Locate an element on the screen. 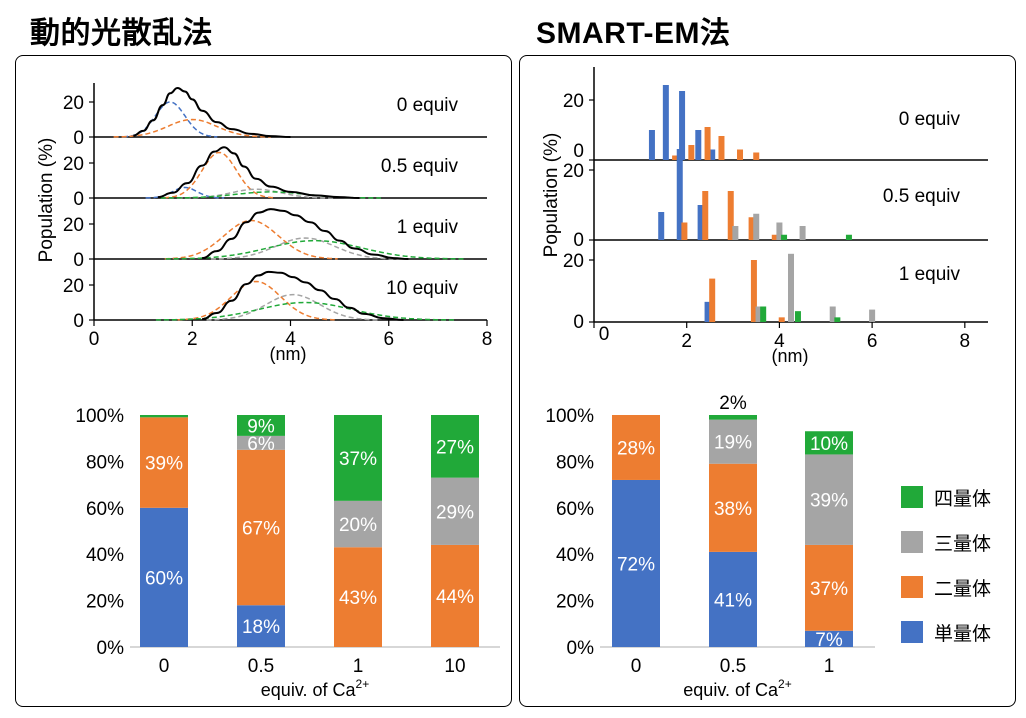 This screenshot has height=718, width=1026. em-x-tick-label: 4 is located at coordinates (779, 341).